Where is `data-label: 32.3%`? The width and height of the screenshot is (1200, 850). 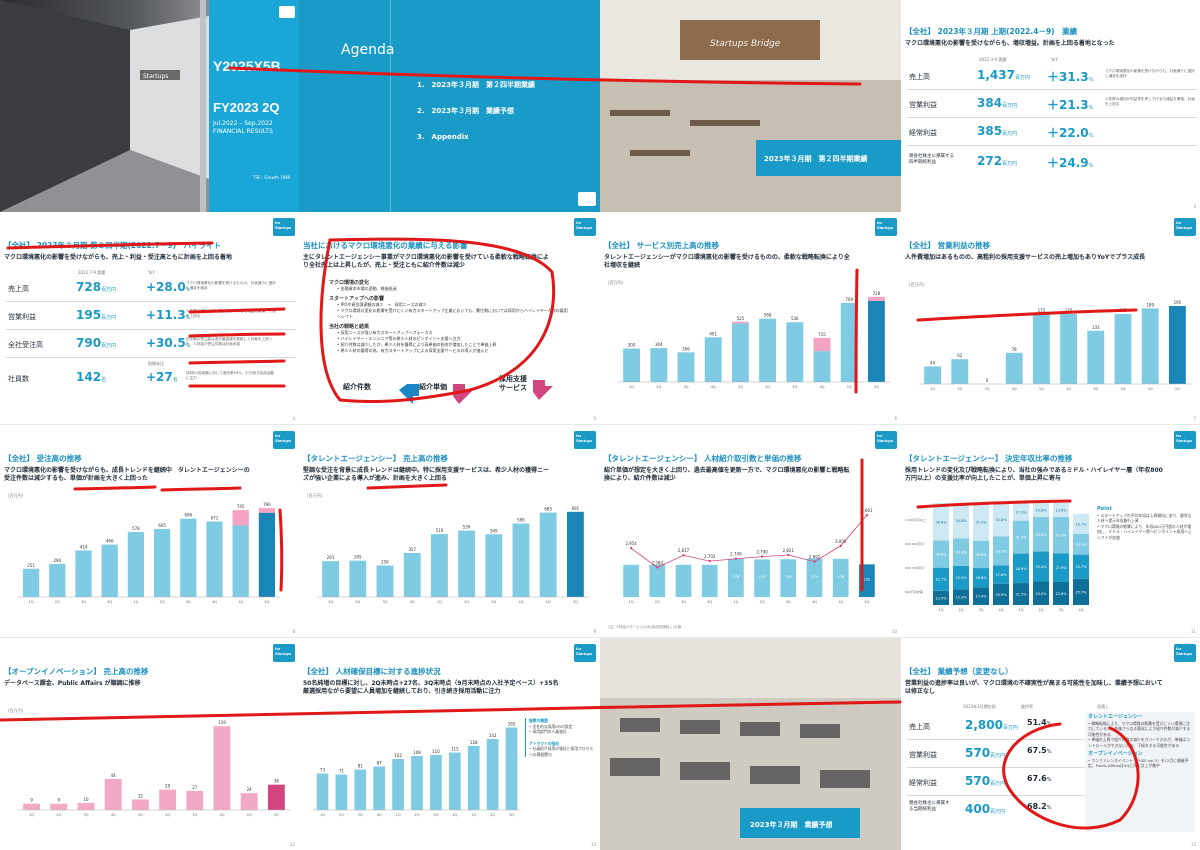
data-label: 32.3% is located at coordinates (1021, 538).